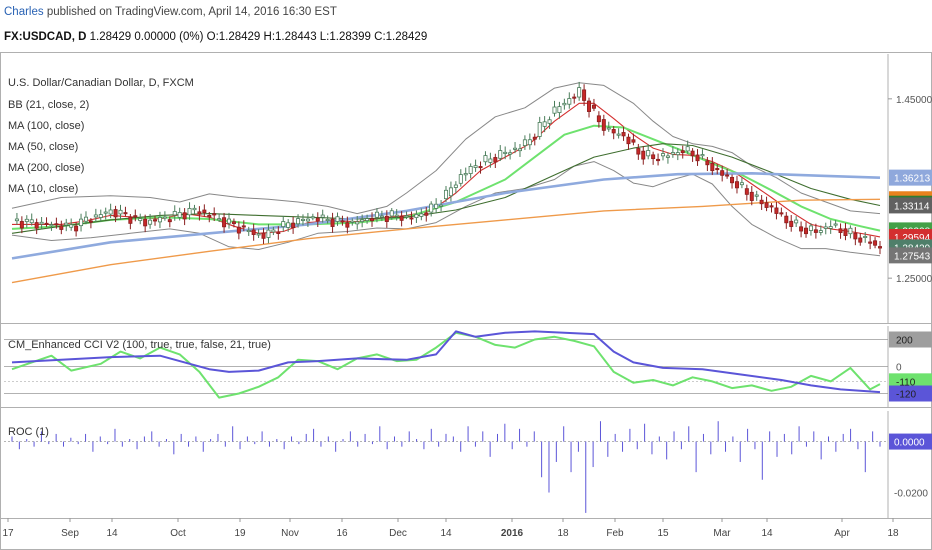 Image resolution: width=932 pixels, height=550 pixels. What do you see at coordinates (398, 533) in the screenshot?
I see `x-tick-label: Dec` at bounding box center [398, 533].